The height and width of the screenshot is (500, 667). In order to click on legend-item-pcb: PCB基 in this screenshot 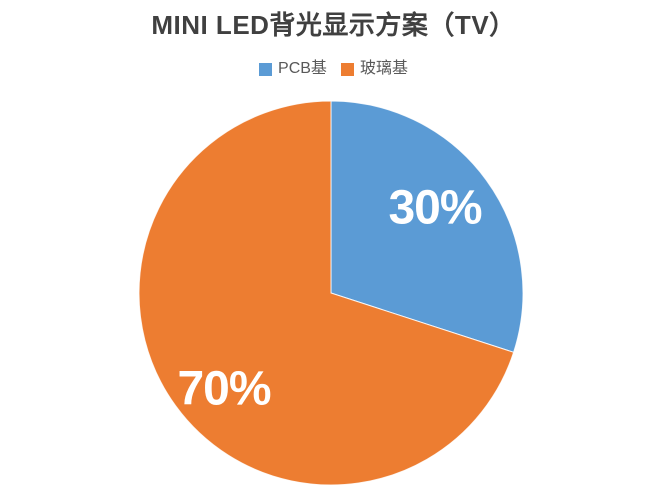, I will do `click(293, 69)`.